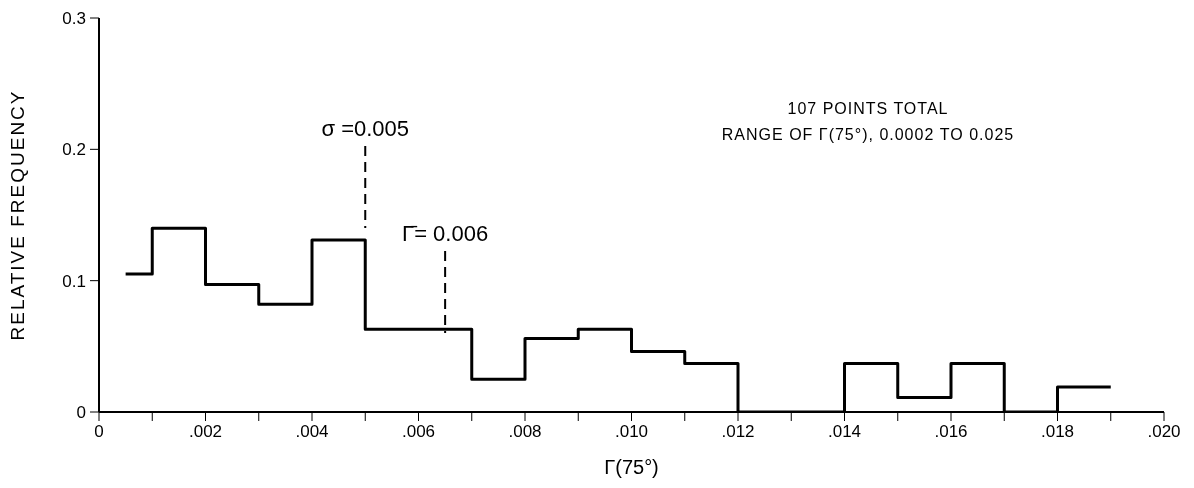 This screenshot has height=488, width=1194. I want to click on x-tick-label: .014, so click(844, 432).